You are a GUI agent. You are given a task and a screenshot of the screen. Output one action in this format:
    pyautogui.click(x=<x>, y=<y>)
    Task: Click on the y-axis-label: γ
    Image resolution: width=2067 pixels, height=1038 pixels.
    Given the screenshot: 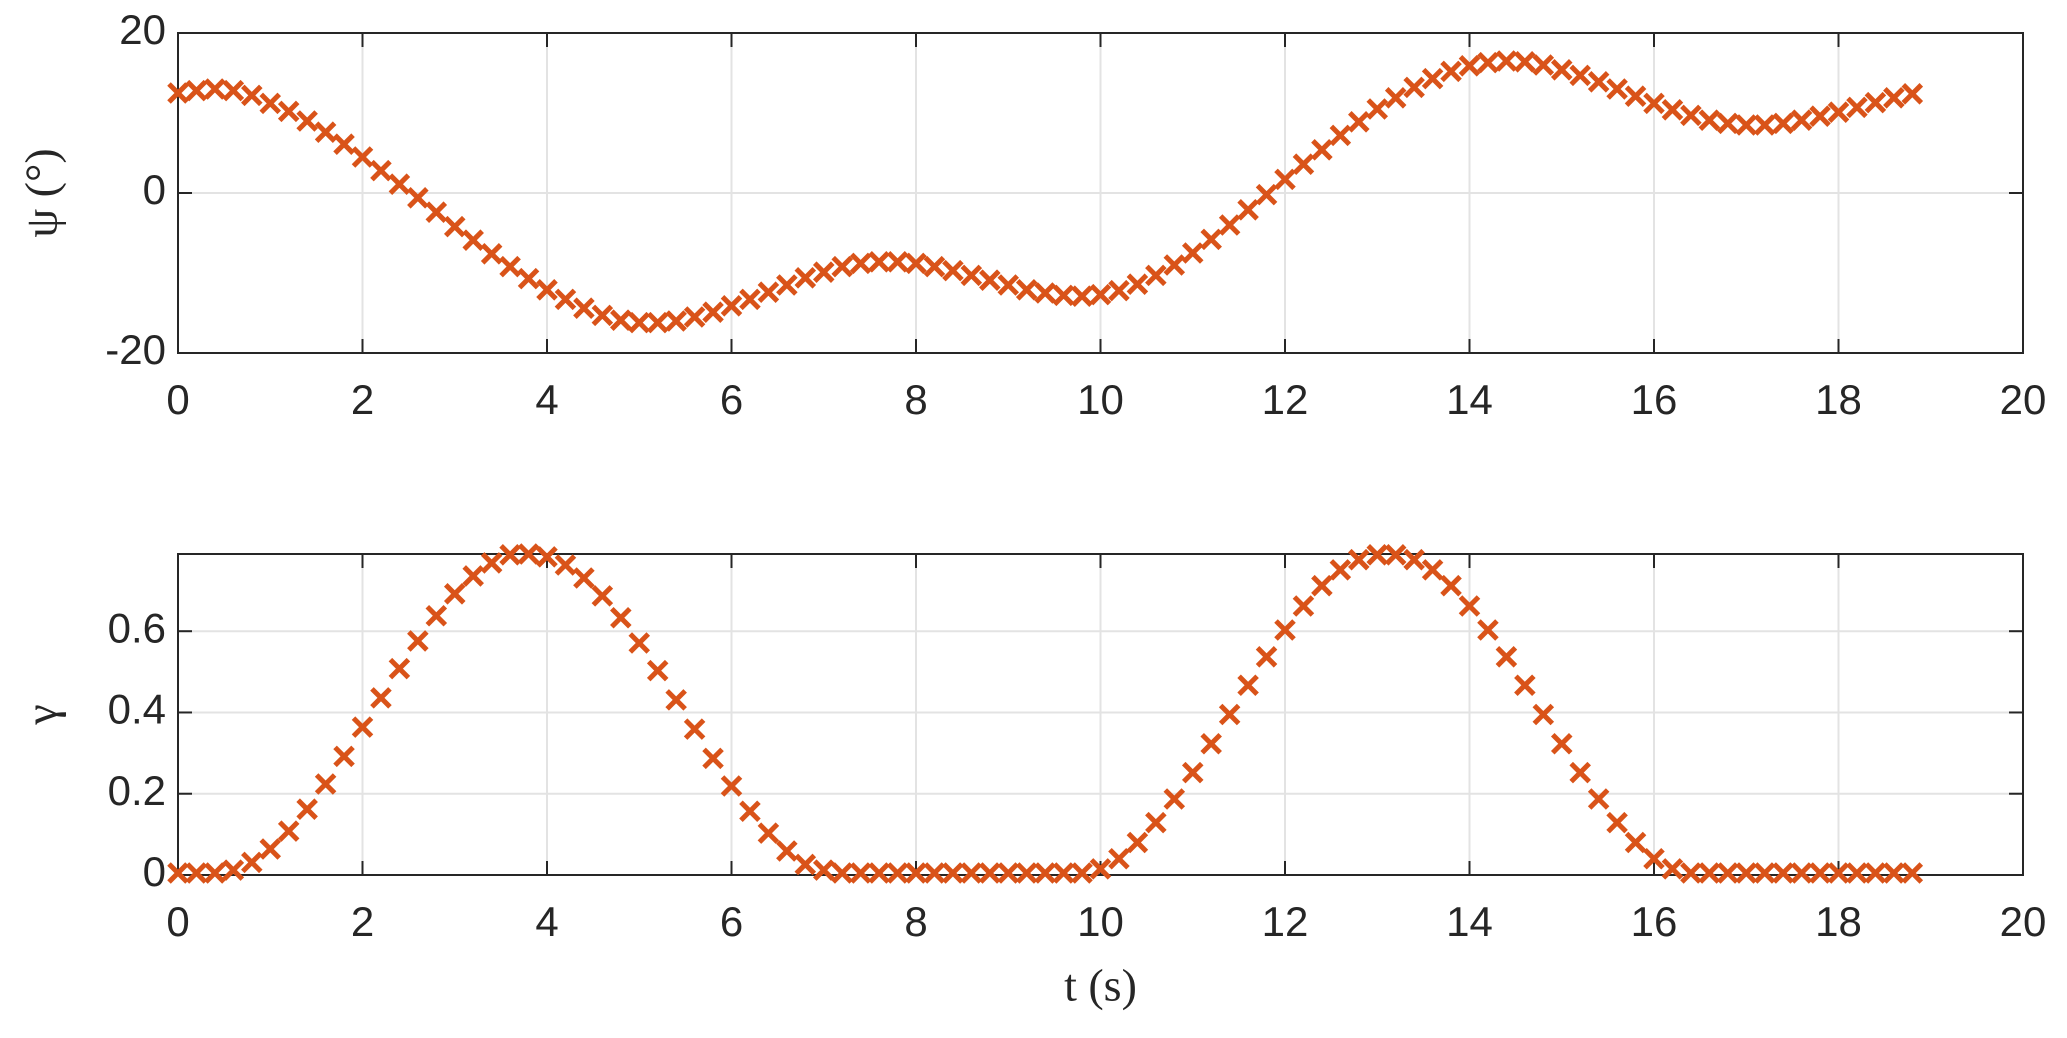 What is the action you would take?
    pyautogui.click(x=41, y=714)
    